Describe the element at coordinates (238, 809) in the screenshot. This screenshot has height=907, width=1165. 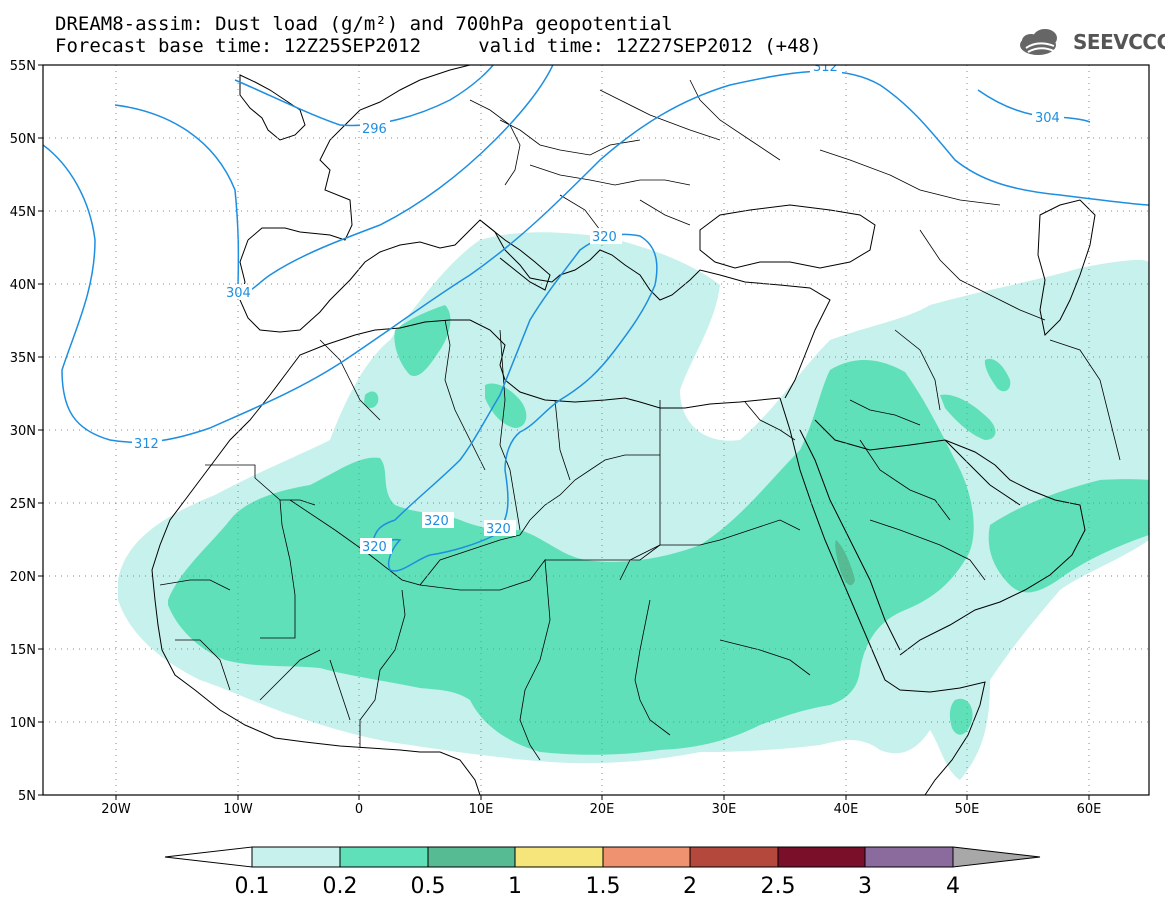
I see `lon-label: 10W` at that location.